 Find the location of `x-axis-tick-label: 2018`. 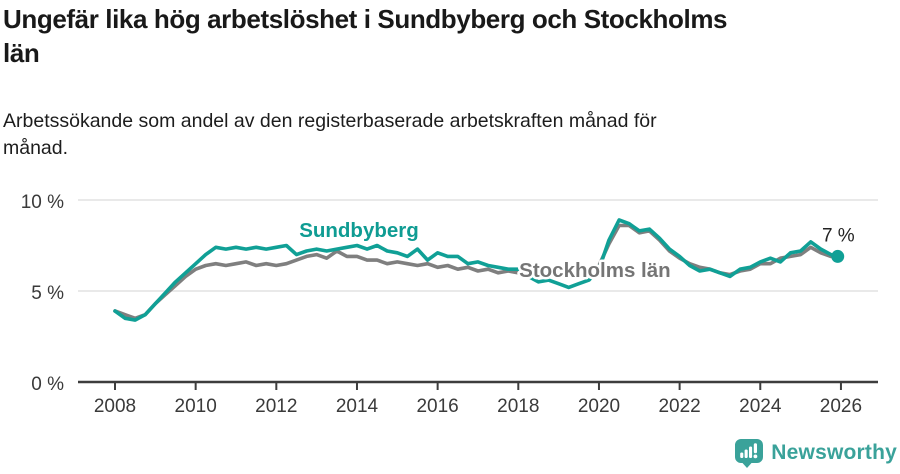

x-axis-tick-label: 2018 is located at coordinates (518, 406).